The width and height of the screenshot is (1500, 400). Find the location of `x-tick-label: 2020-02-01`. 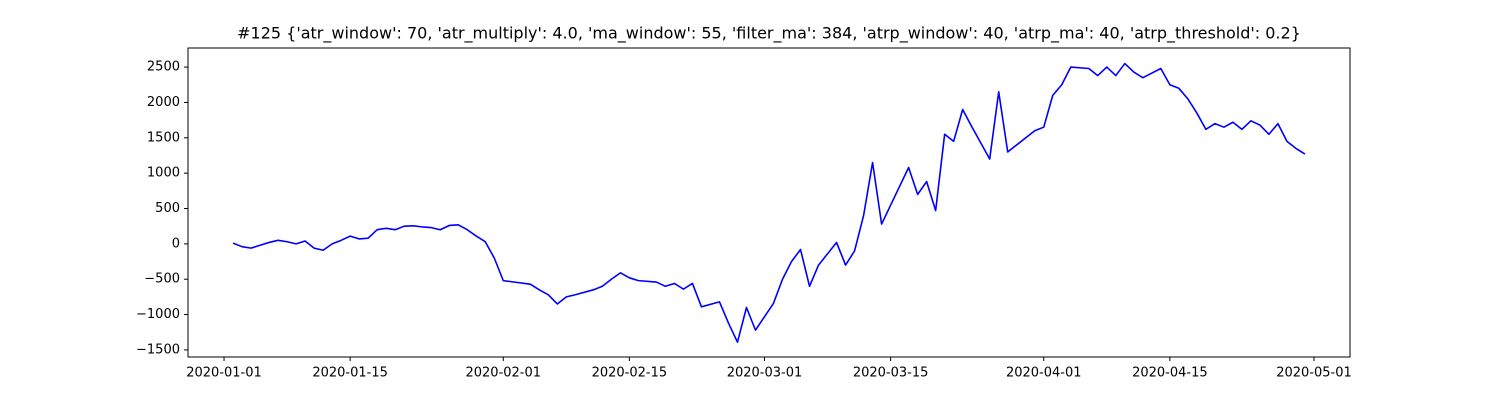

x-tick-label: 2020-02-01 is located at coordinates (503, 373).